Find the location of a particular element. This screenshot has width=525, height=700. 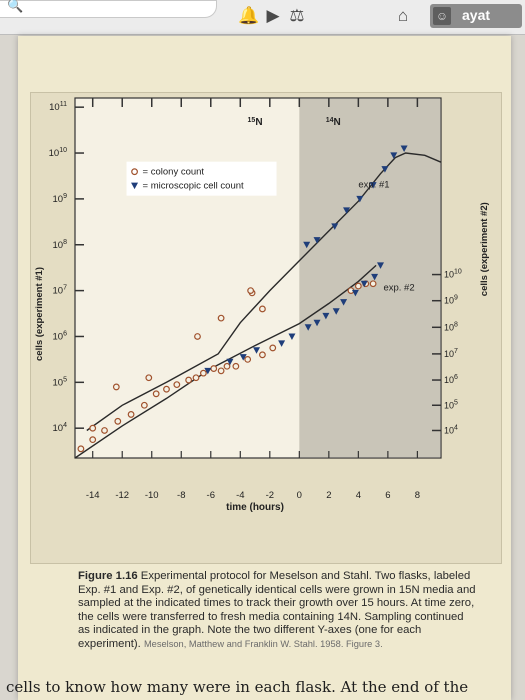

left-y-tick-label: 10⁷ is located at coordinates (60, 291).